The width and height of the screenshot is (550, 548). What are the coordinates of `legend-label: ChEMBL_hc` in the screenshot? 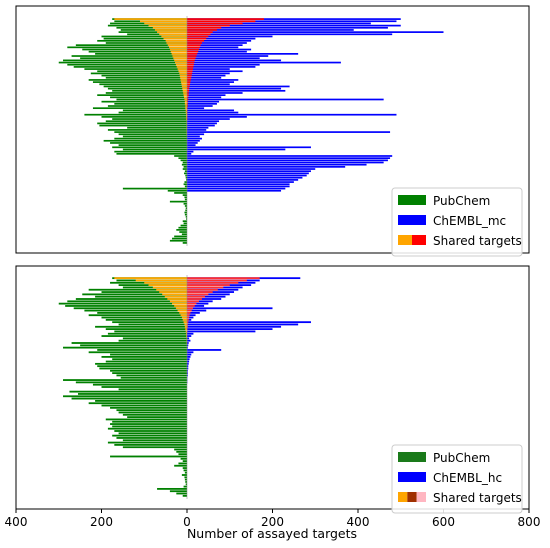 It's located at (467, 478).